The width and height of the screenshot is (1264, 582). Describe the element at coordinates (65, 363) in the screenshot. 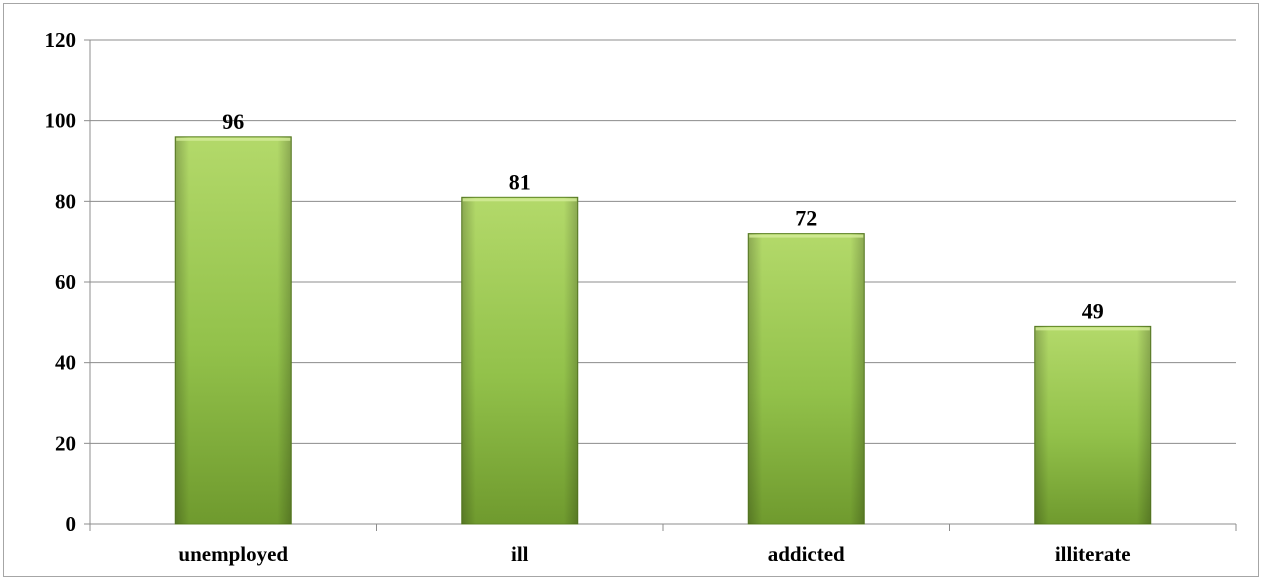

I see `y-tick-label: 40` at that location.